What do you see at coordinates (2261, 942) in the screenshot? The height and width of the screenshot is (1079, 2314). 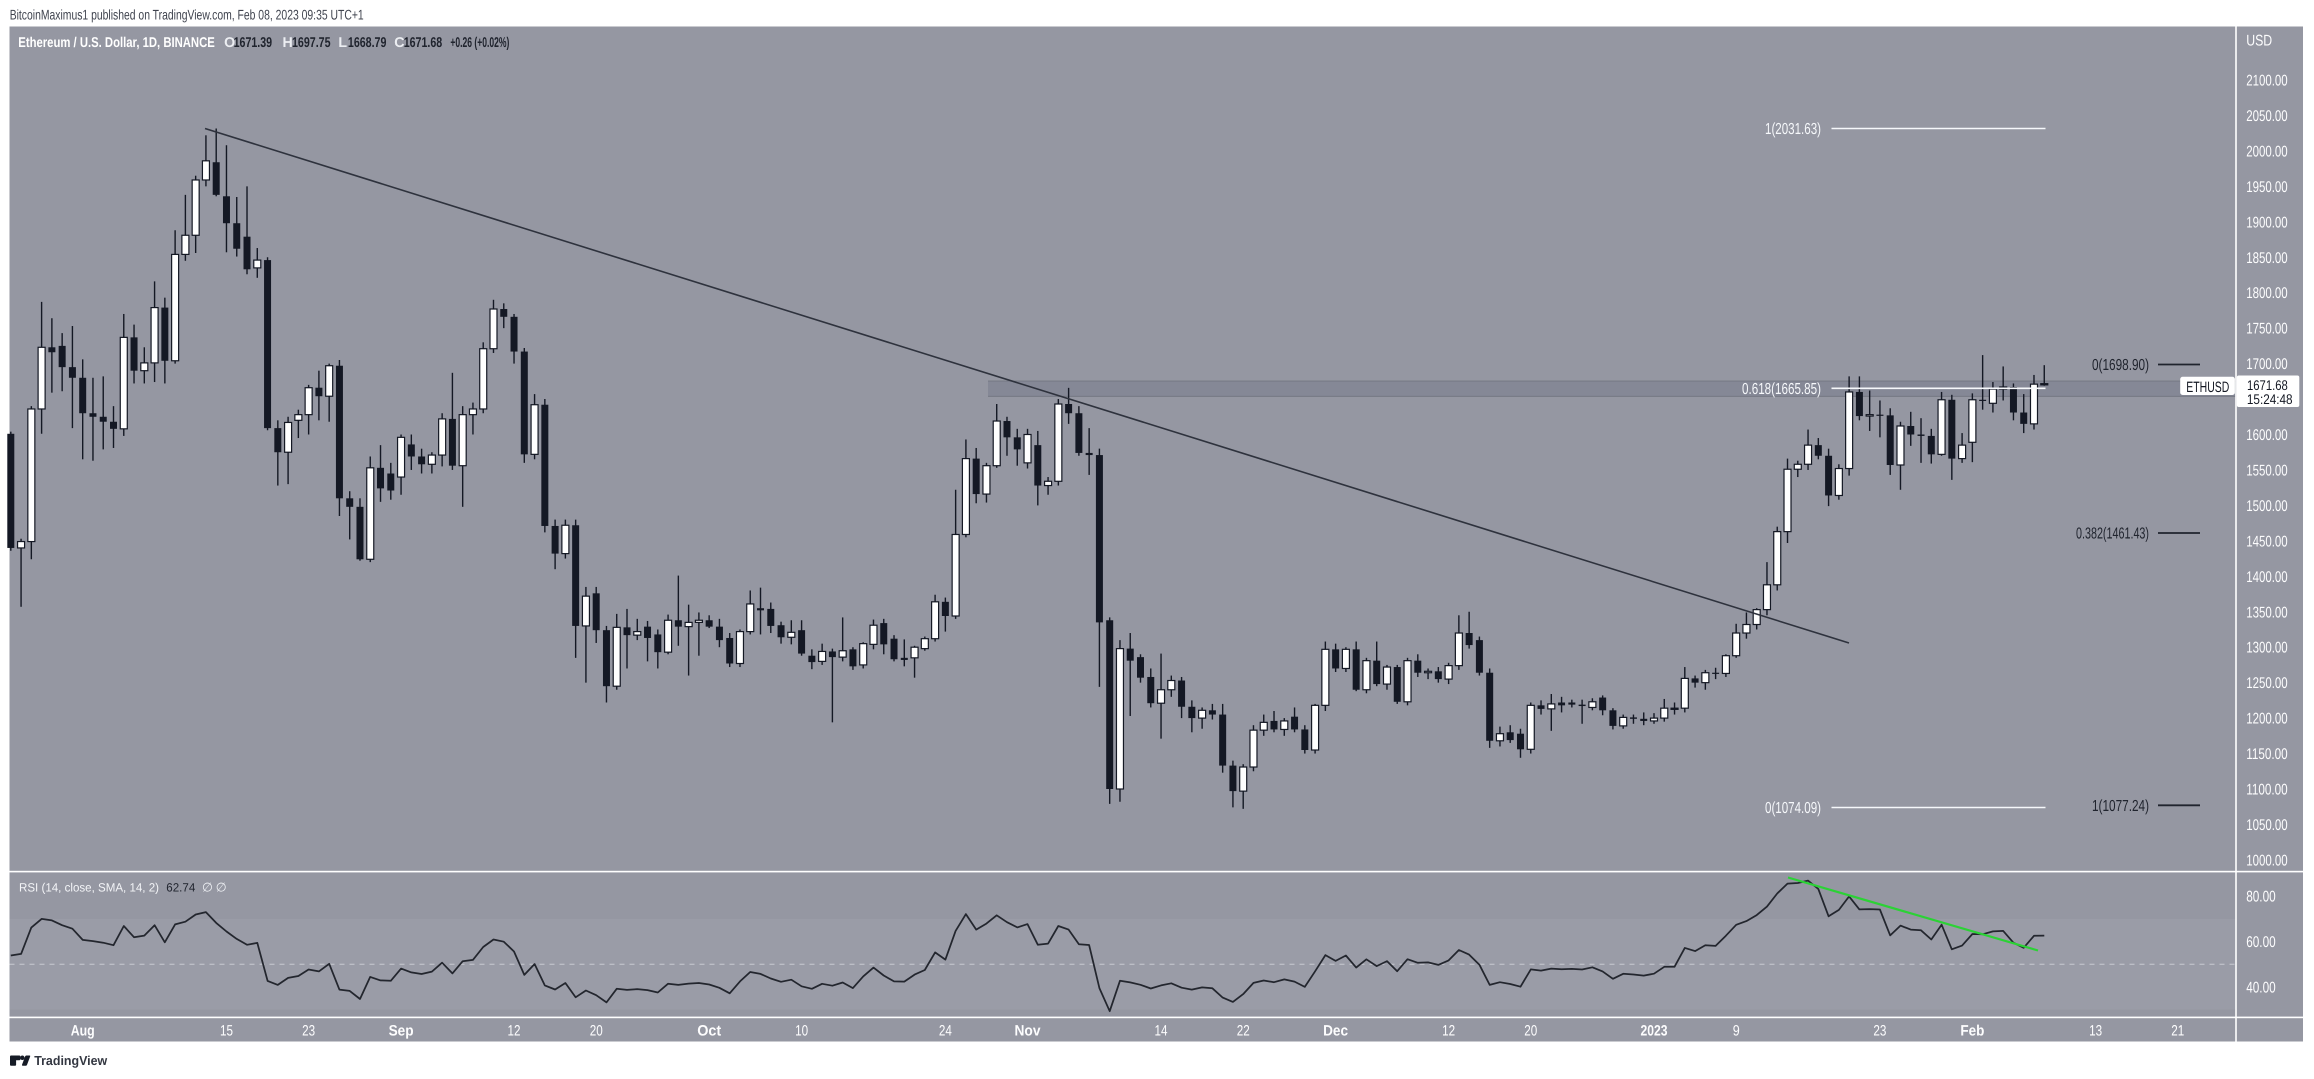 I see `svg-text: 60.00` at bounding box center [2261, 942].